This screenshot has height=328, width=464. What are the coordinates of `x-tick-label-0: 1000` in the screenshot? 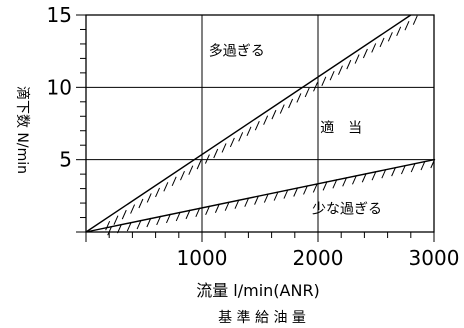 It's located at (202, 258).